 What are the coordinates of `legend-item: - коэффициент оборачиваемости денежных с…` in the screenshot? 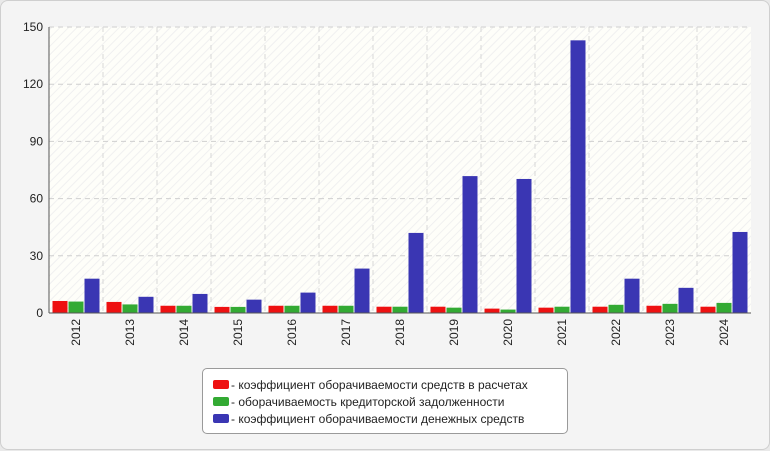 It's located at (390, 418).